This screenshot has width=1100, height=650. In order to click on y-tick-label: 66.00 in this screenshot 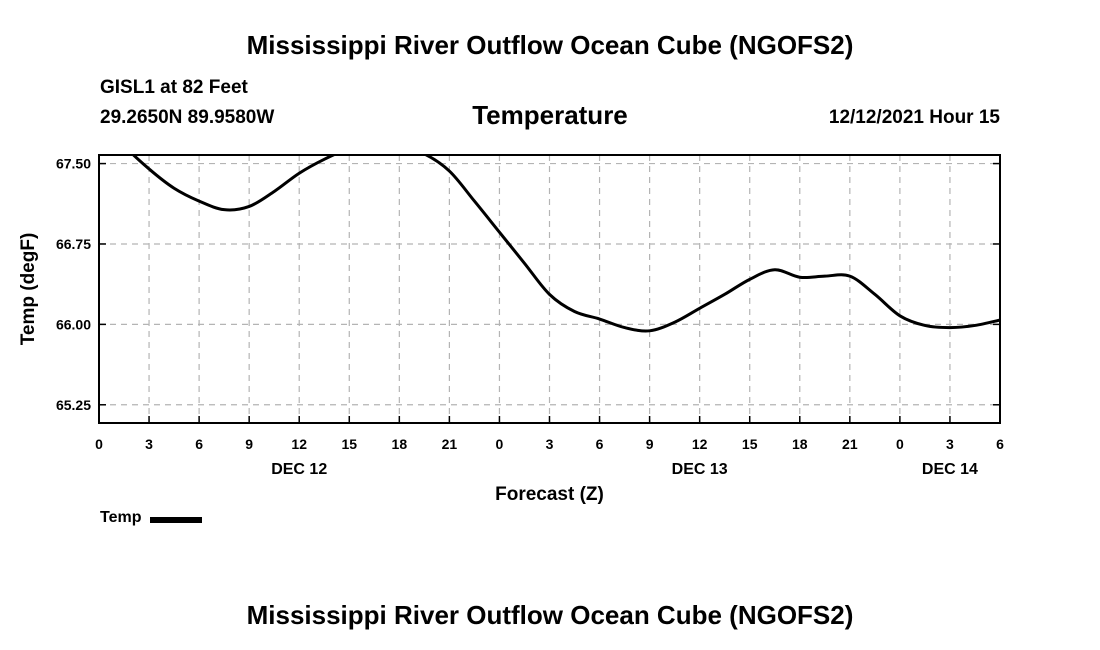, I will do `click(73, 324)`.